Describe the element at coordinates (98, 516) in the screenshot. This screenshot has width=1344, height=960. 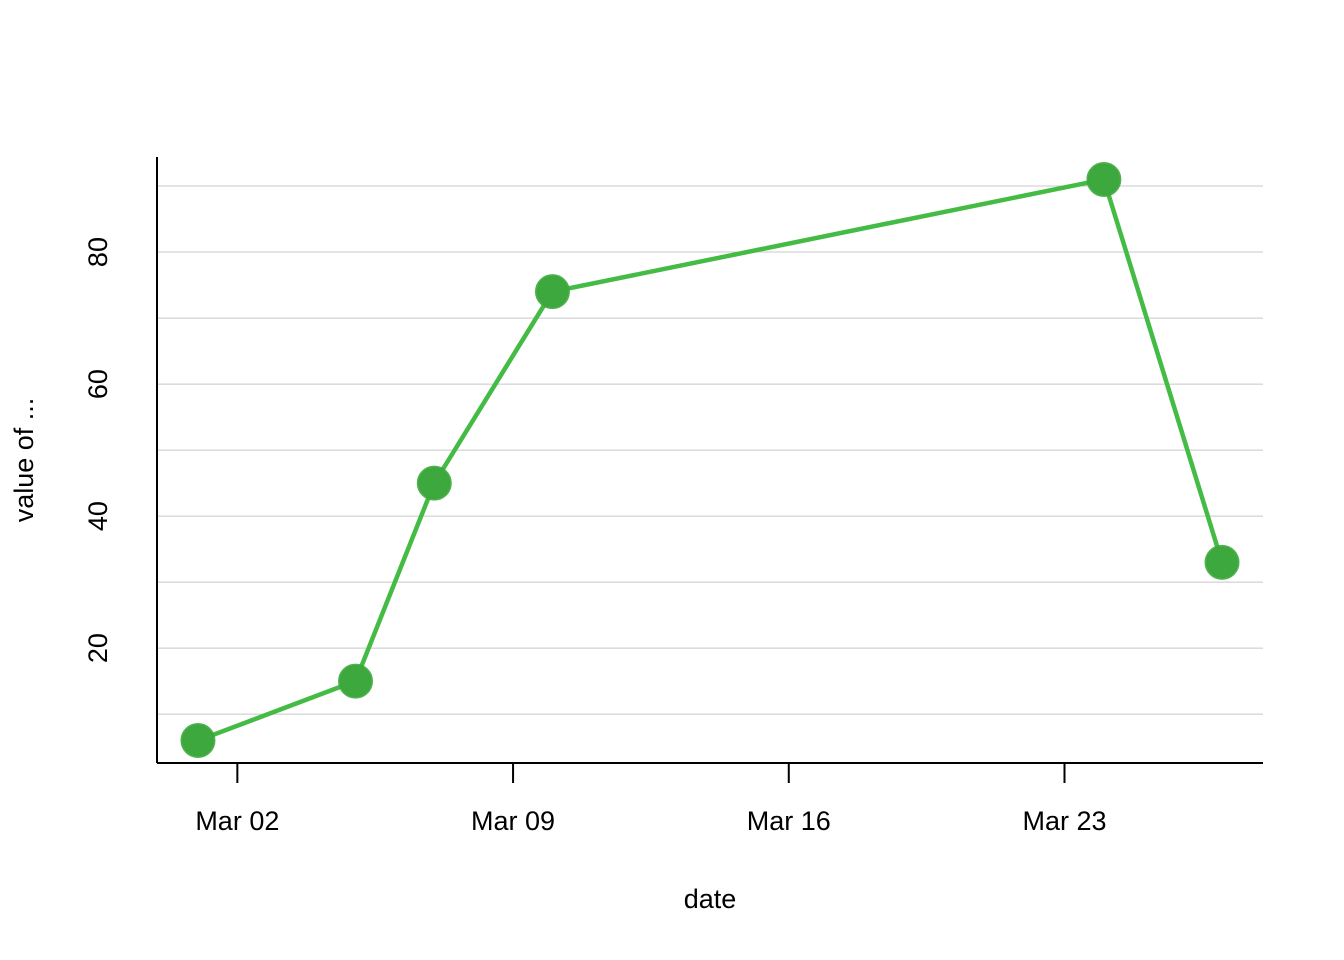
I see `y-tick-label: 40` at that location.